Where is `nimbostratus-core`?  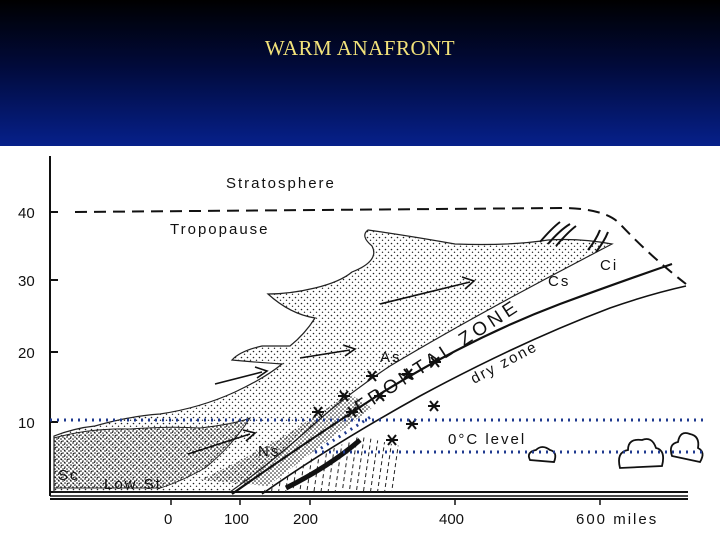 nimbostratus-core is located at coordinates (286, 440).